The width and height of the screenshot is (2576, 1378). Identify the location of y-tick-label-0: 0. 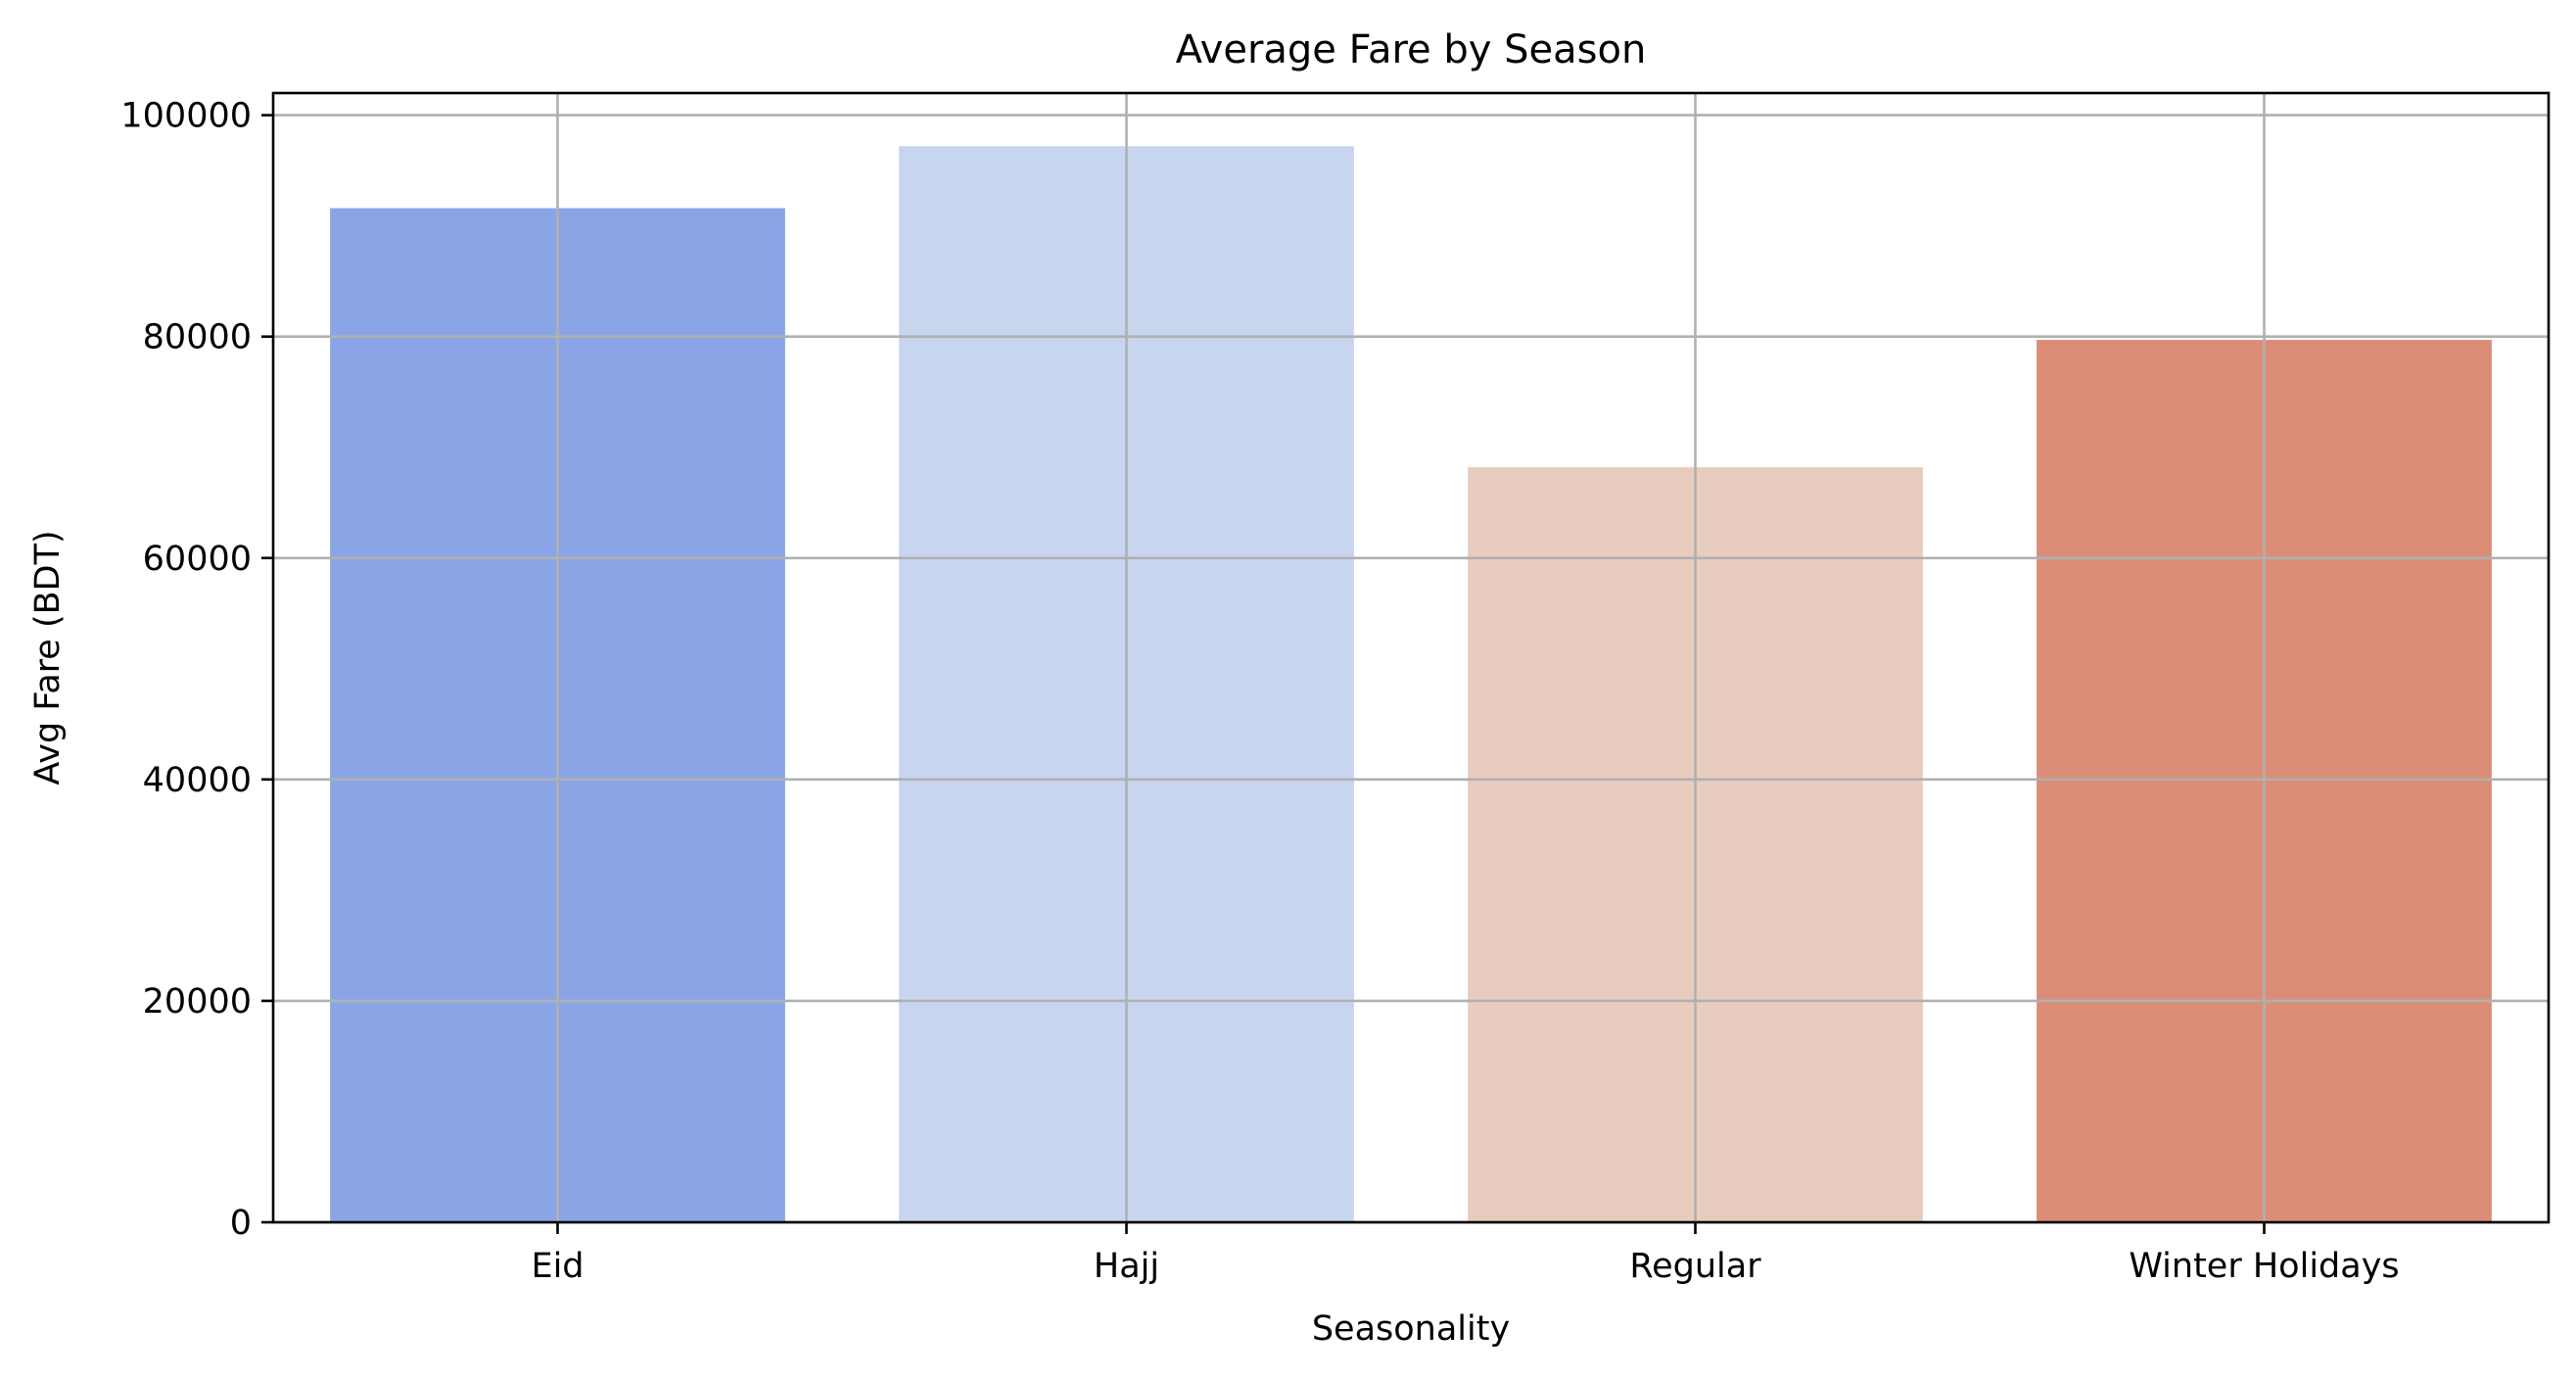
(241, 1223).